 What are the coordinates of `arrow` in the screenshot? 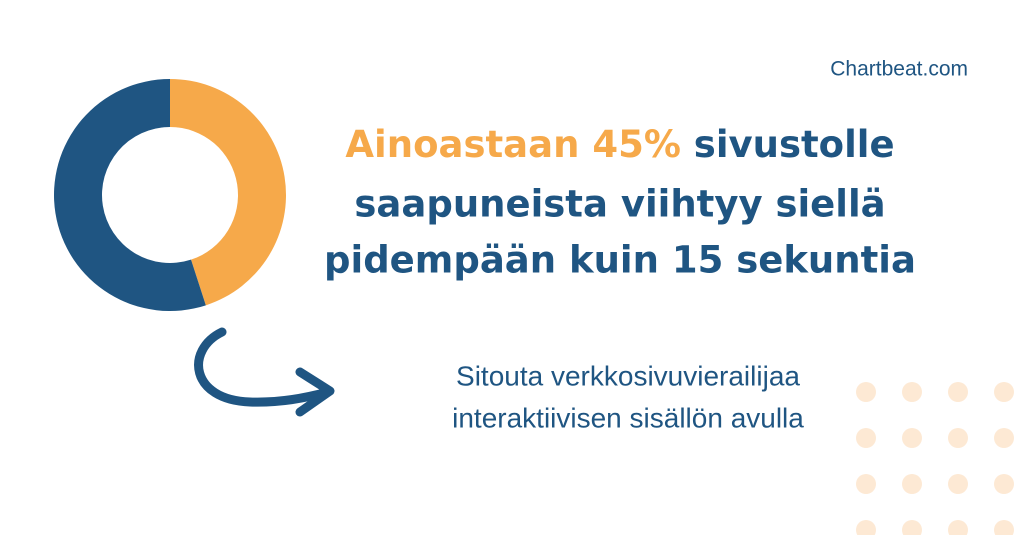 It's located at (264, 372).